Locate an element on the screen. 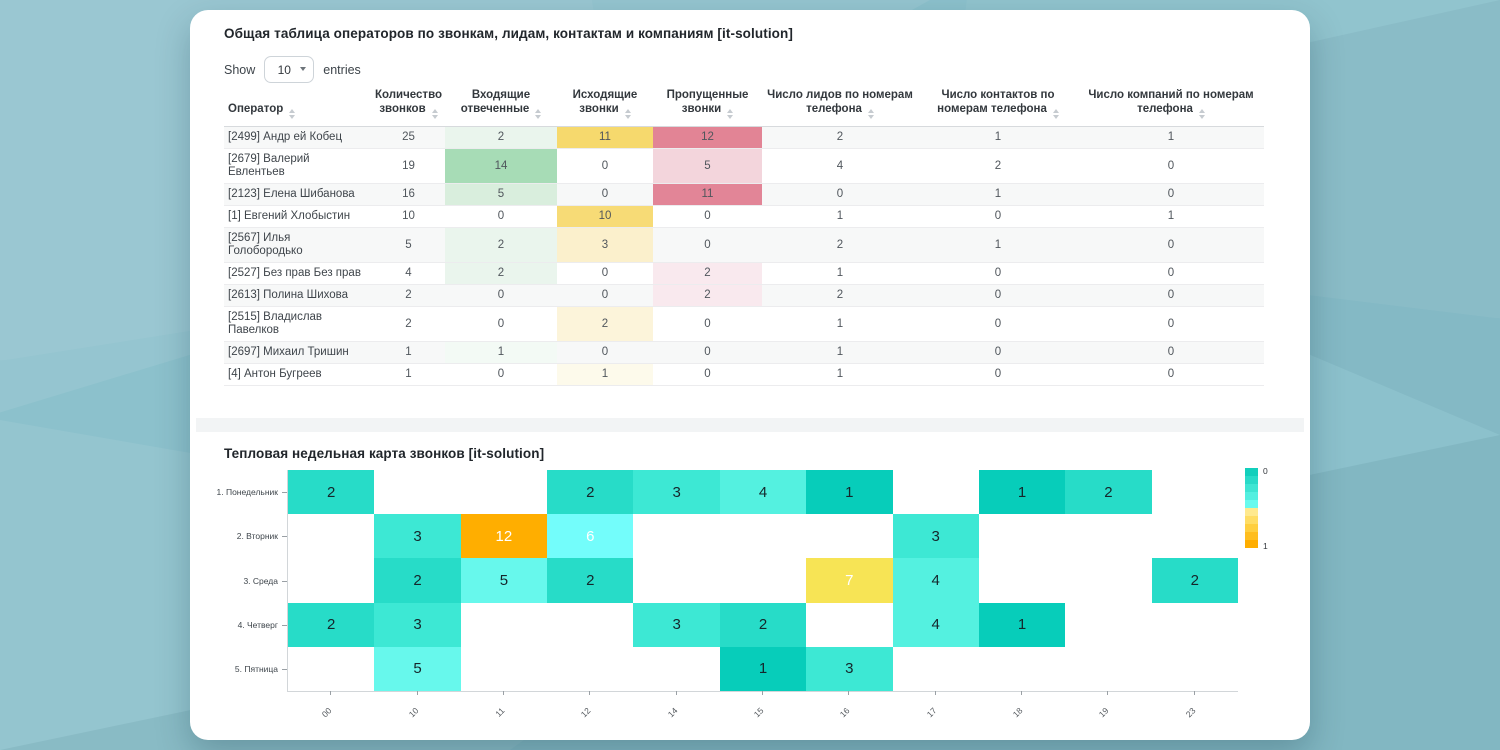  metric-cell: 3 is located at coordinates (605, 245).